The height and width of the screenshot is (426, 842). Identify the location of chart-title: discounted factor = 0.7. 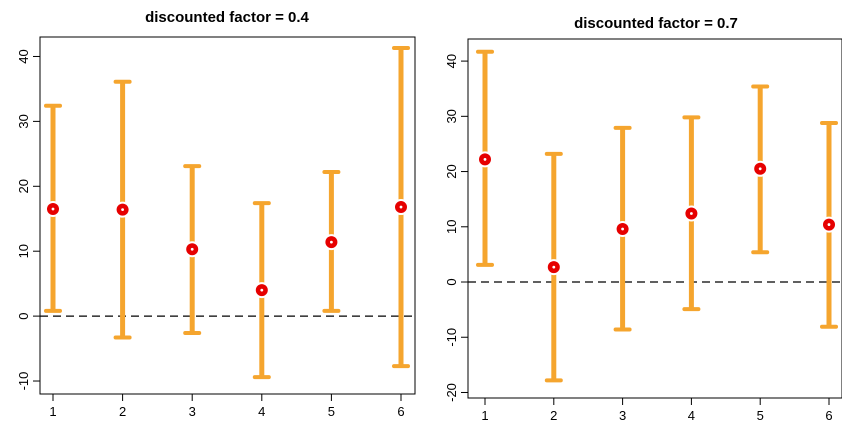
(656, 23).